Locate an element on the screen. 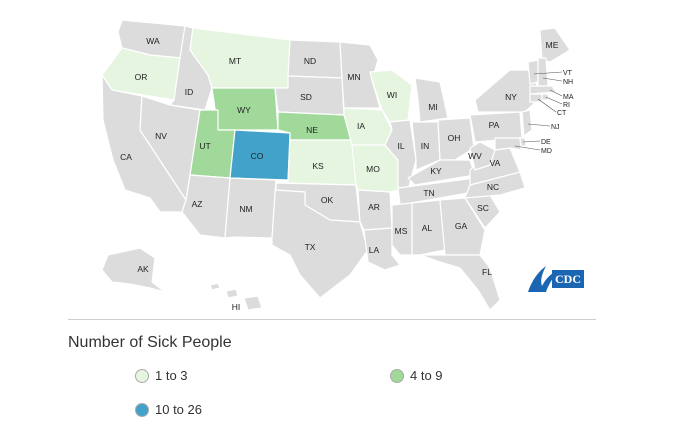 Image resolution: width=675 pixels, height=440 pixels. cdc-logo-box is located at coordinates (568, 279).